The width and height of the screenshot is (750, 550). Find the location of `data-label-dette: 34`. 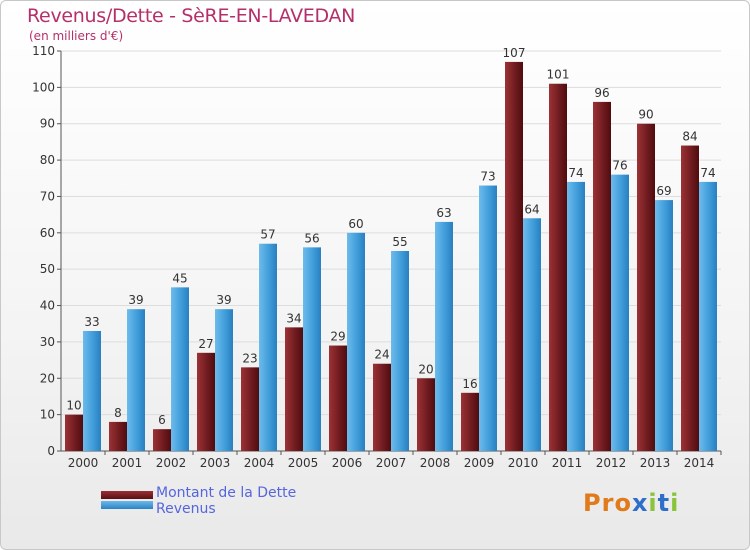

data-label-dette: 34 is located at coordinates (293, 318).